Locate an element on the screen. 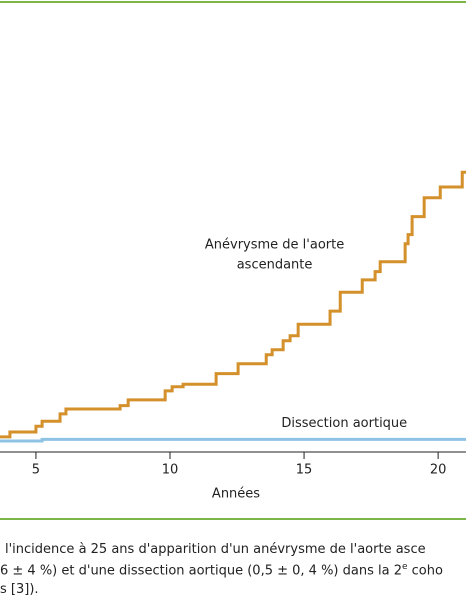  x-tick-label: 15 is located at coordinates (304, 470).